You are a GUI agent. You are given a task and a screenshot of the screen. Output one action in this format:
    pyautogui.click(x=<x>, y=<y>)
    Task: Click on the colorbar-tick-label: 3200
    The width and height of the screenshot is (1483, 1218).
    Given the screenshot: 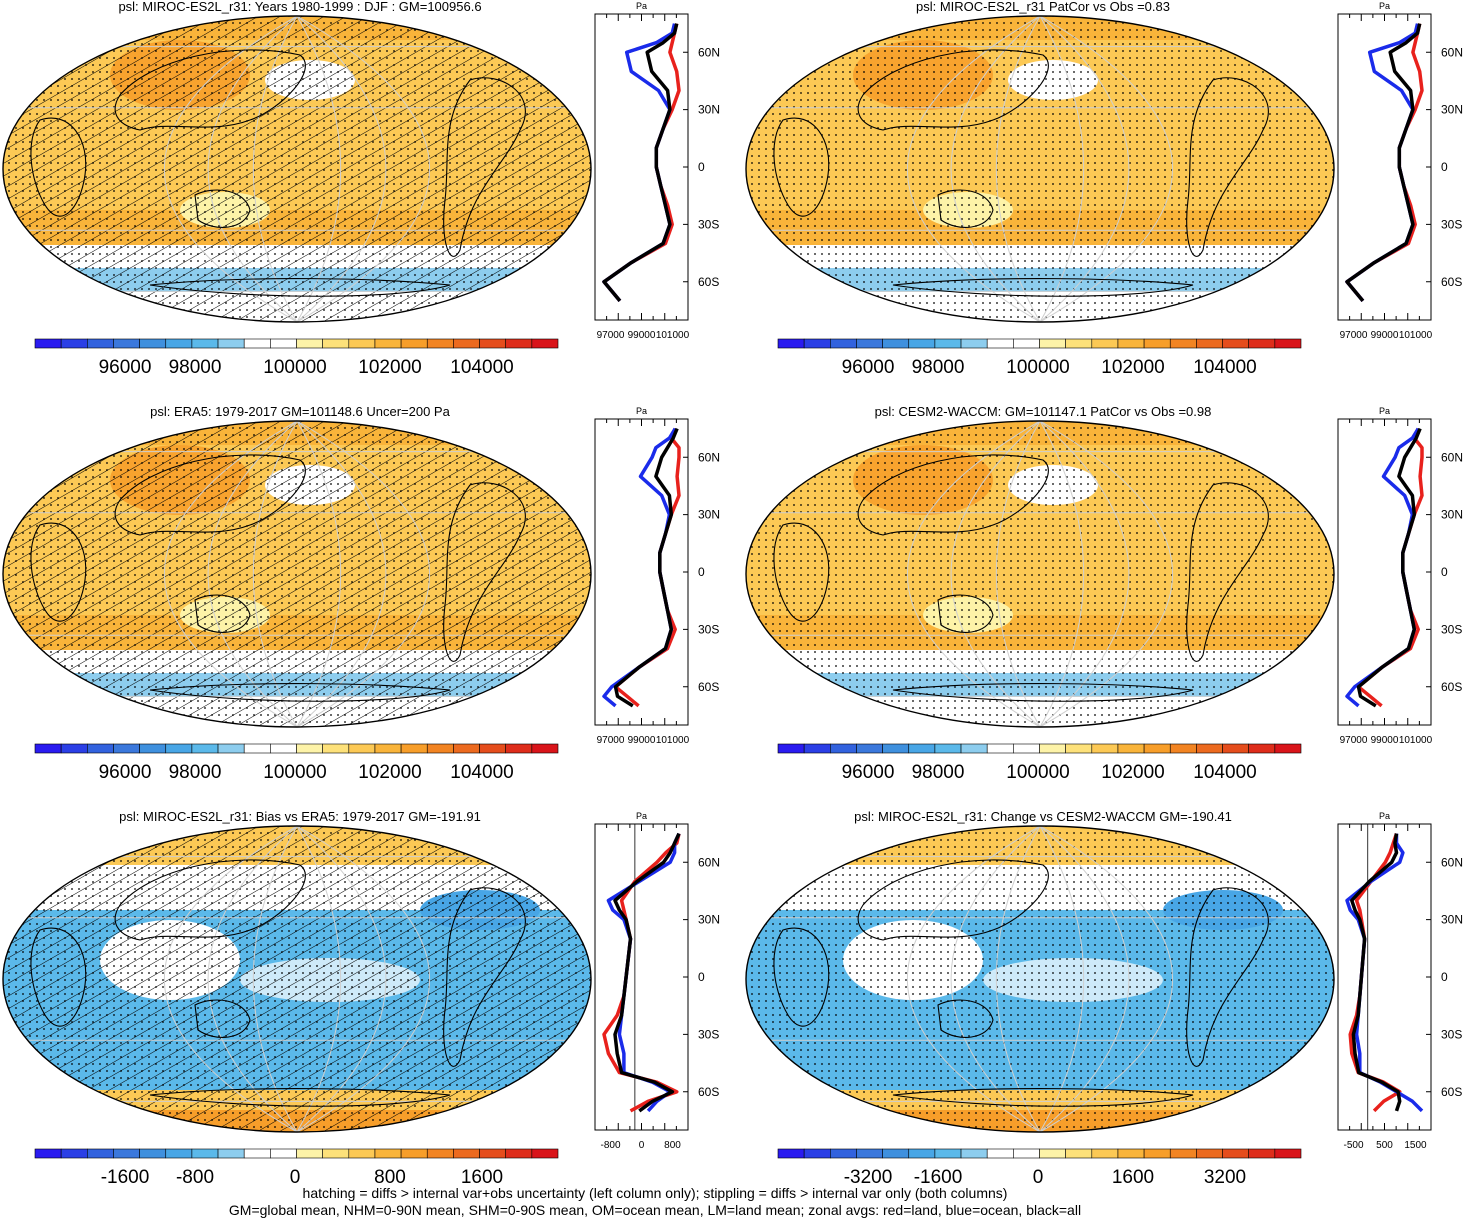 What is the action you would take?
    pyautogui.click(x=1225, y=1177)
    